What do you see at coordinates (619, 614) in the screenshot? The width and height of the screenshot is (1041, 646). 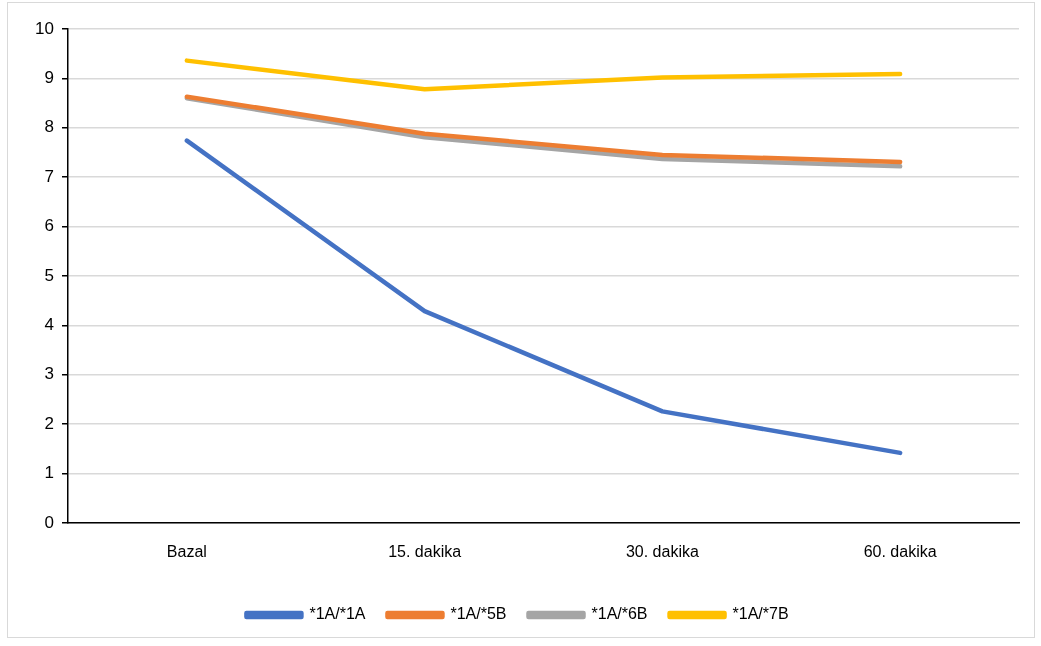 I see `legend-label: *1A/*6B` at bounding box center [619, 614].